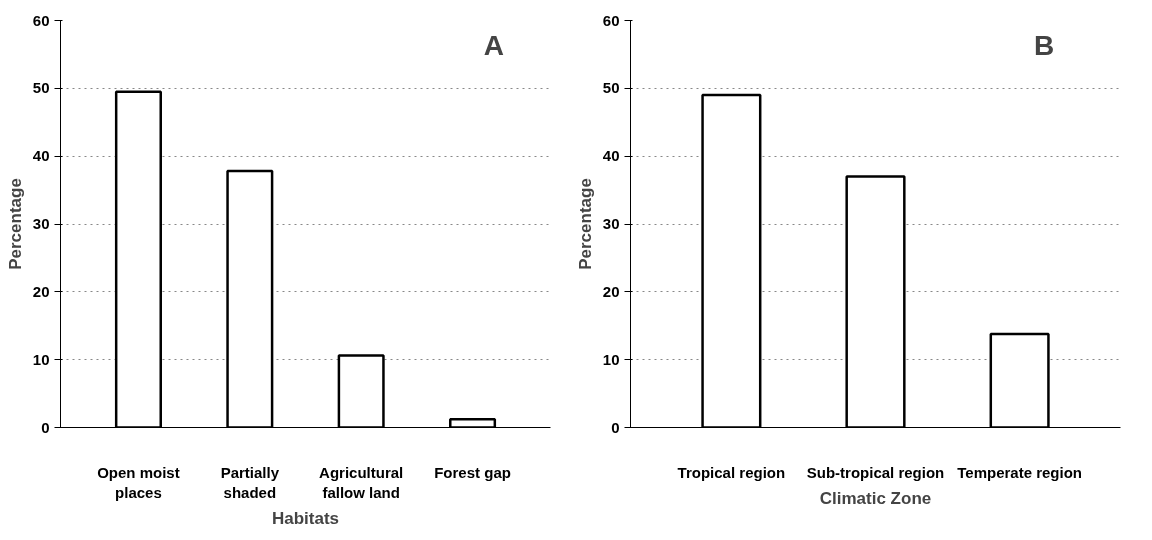  What do you see at coordinates (1044, 46) in the screenshot?
I see `annotation: B` at bounding box center [1044, 46].